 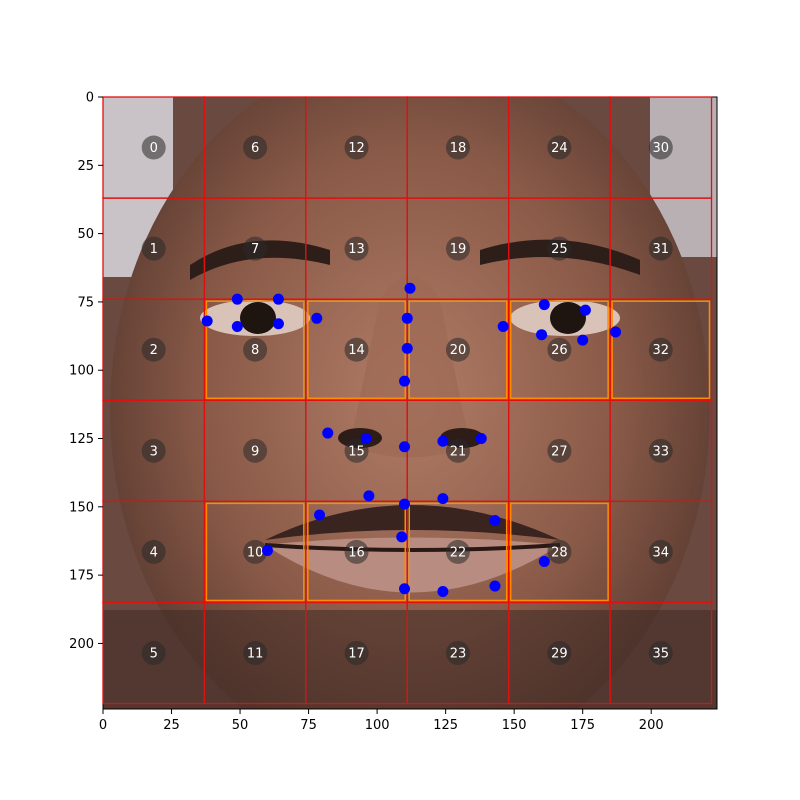 I want to click on x-tick-label: 25, so click(x=171, y=725).